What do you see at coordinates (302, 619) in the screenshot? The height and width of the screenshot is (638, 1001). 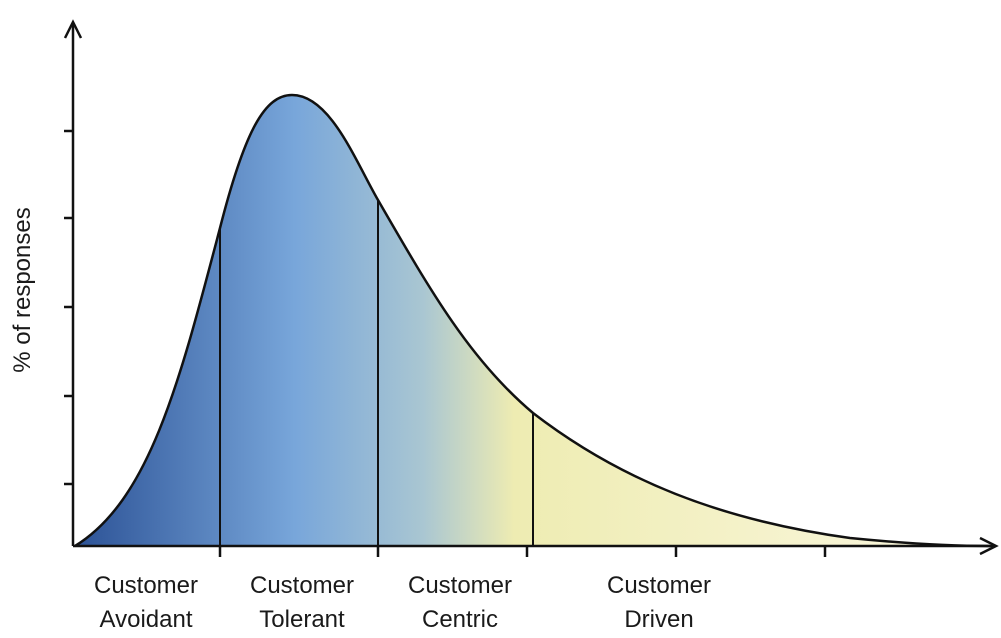 I see `segment-label: Tolerant` at bounding box center [302, 619].